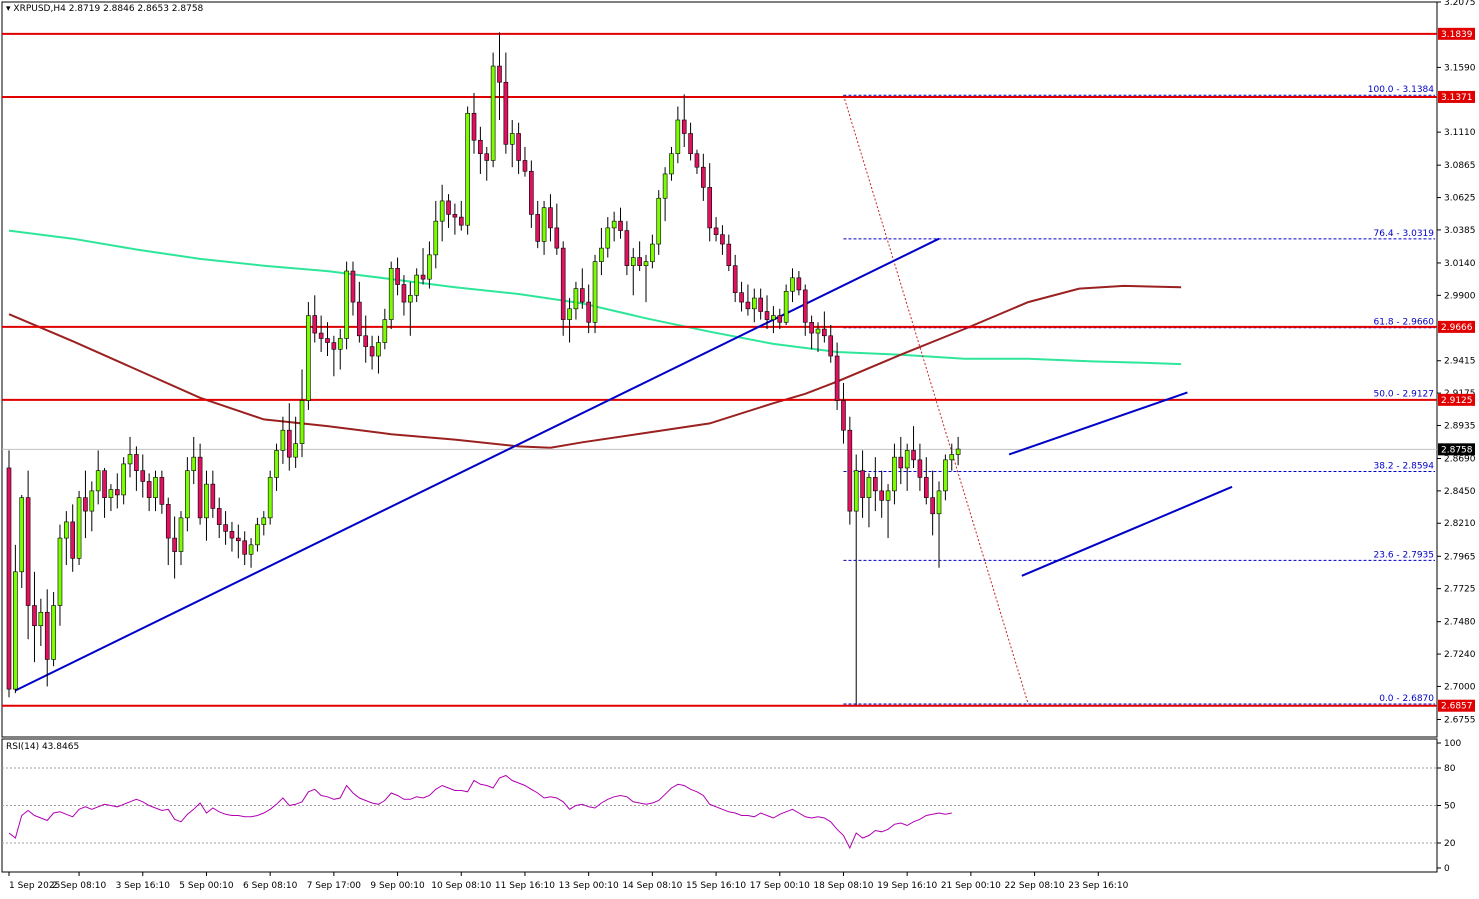 The width and height of the screenshot is (1479, 899). I want to click on x-tick-label: 23 Sep 16:10, so click(1098, 886).